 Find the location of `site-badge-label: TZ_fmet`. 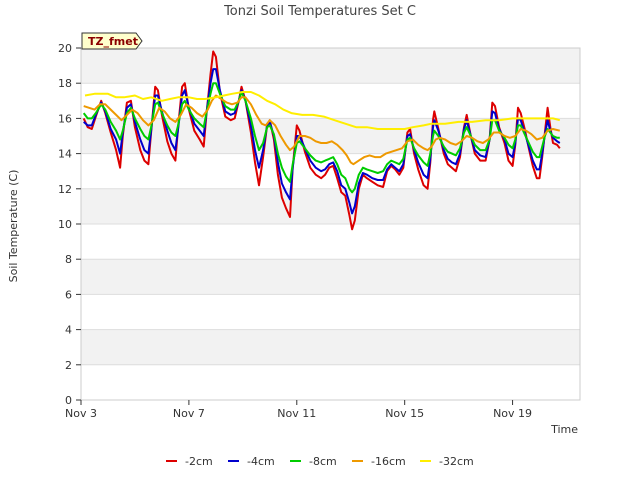

site-badge-label: TZ_fmet is located at coordinates (113, 41).